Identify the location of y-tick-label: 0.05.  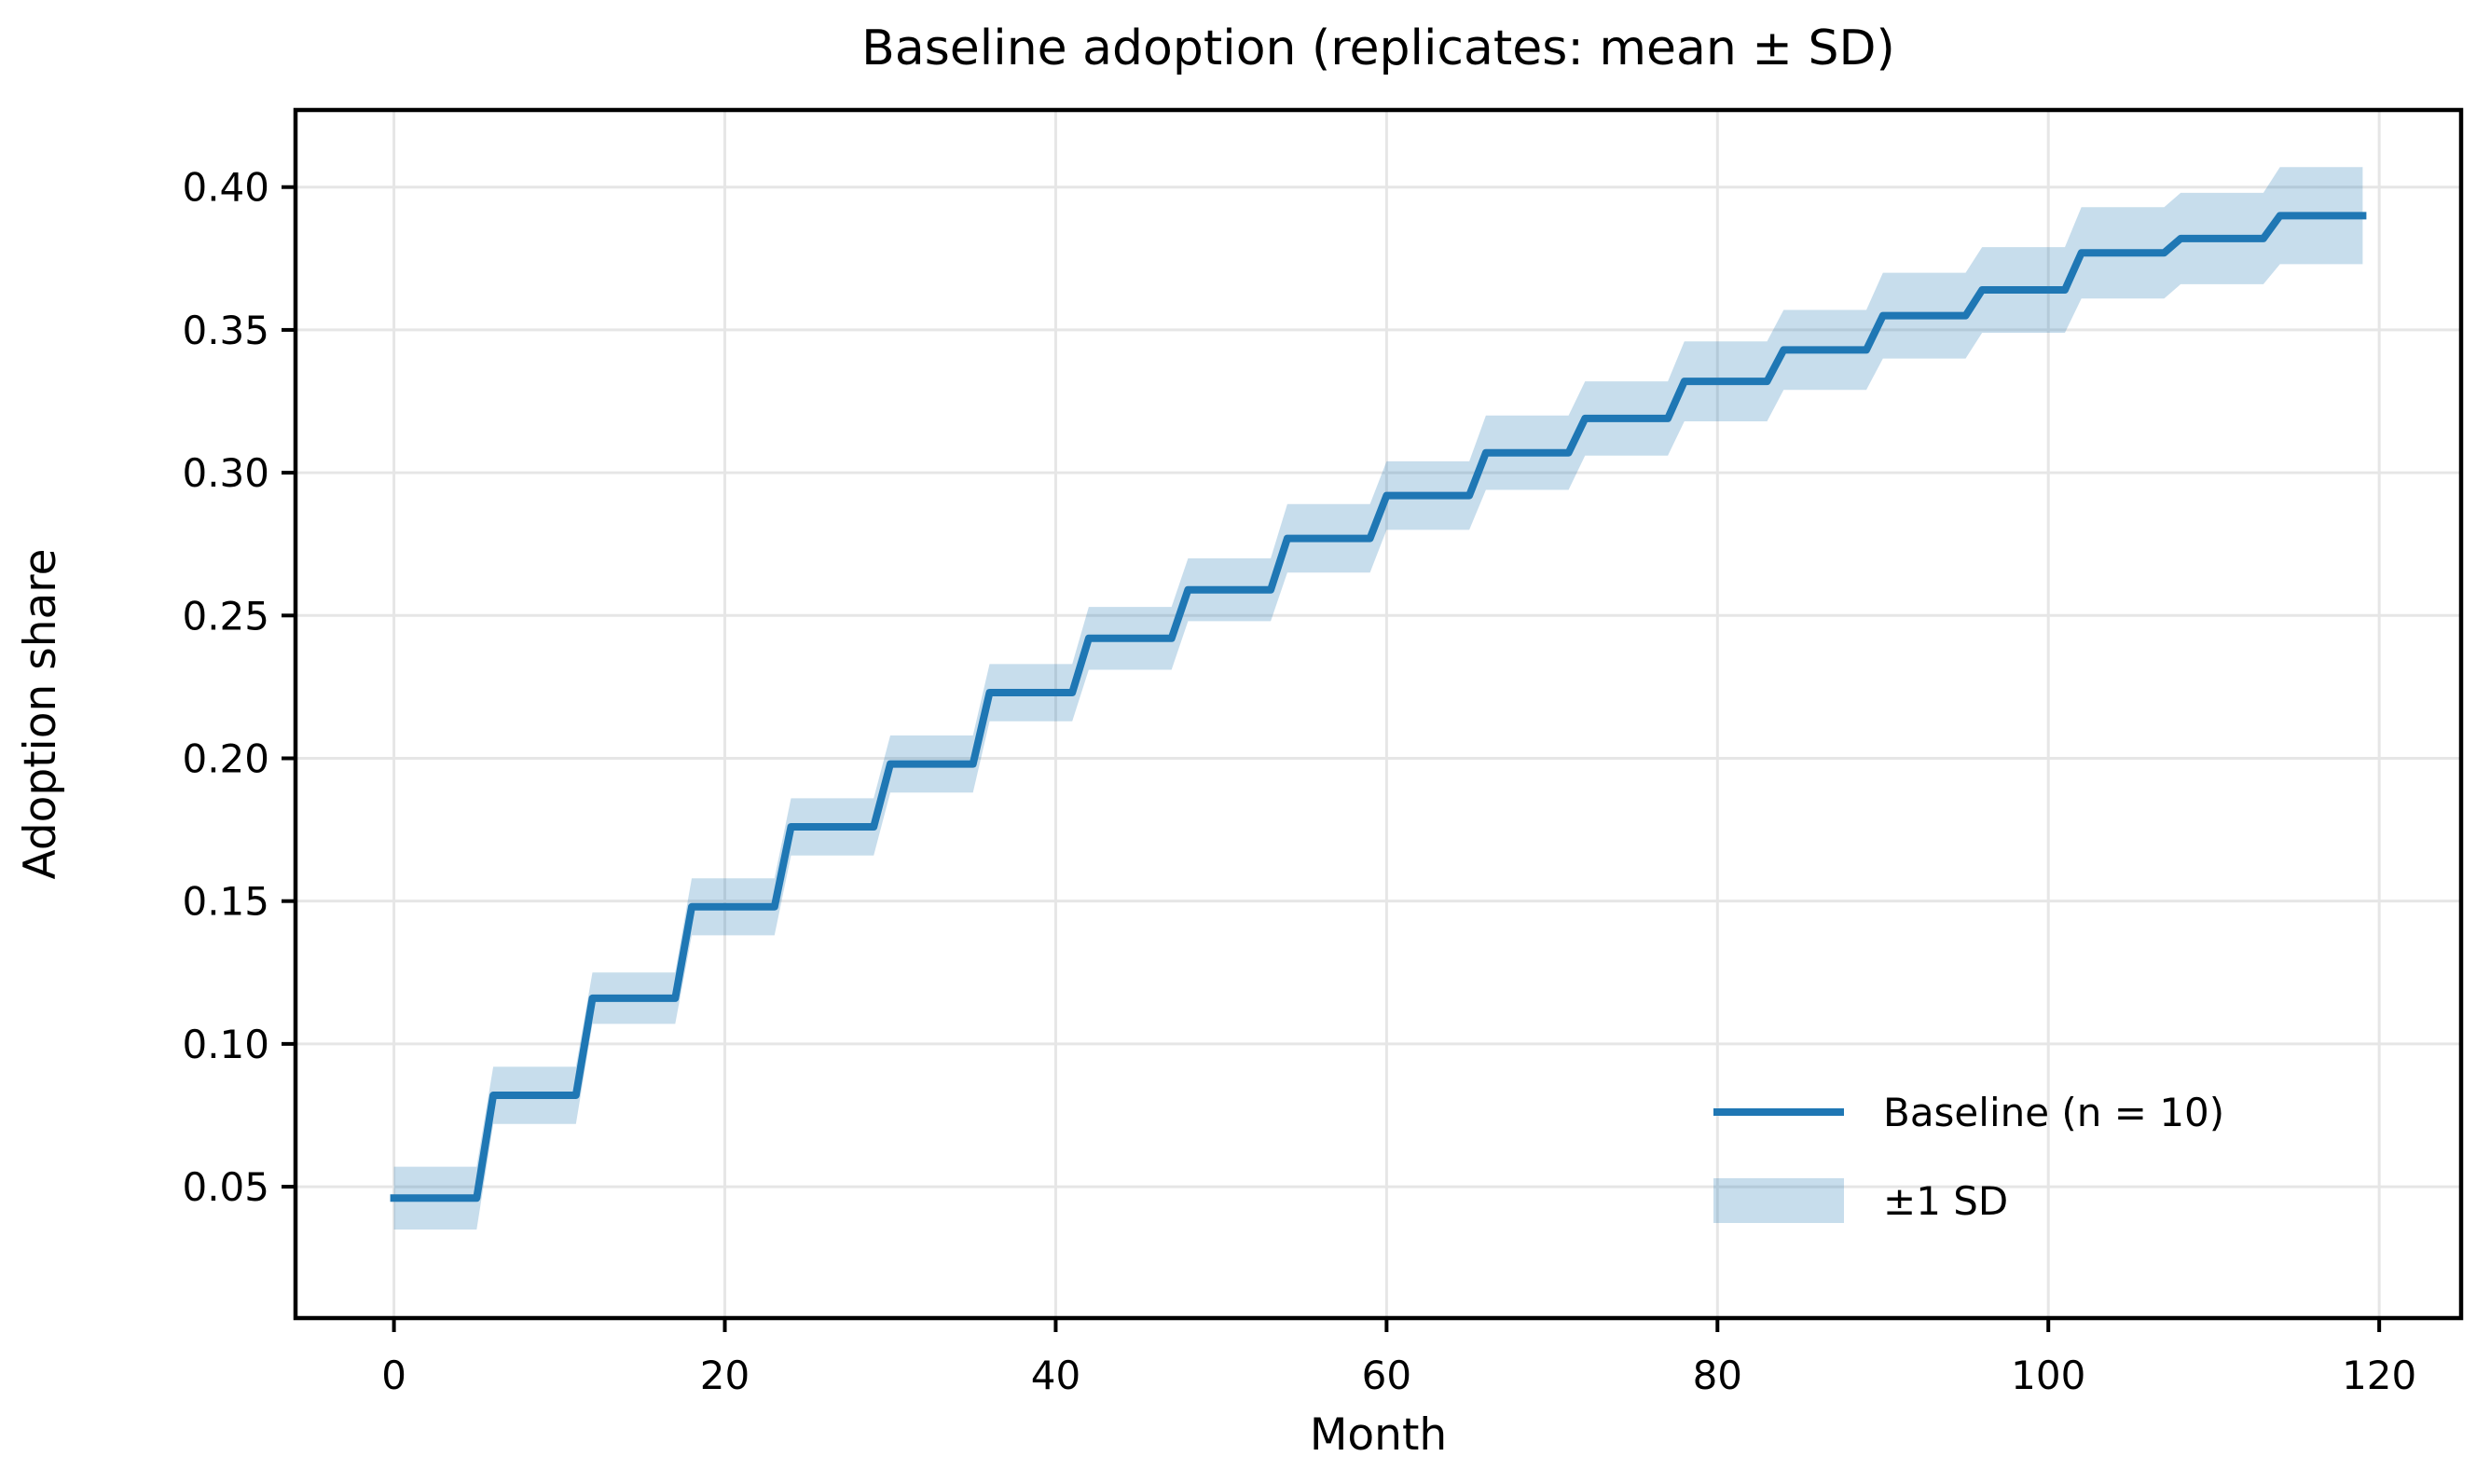
(226, 1187).